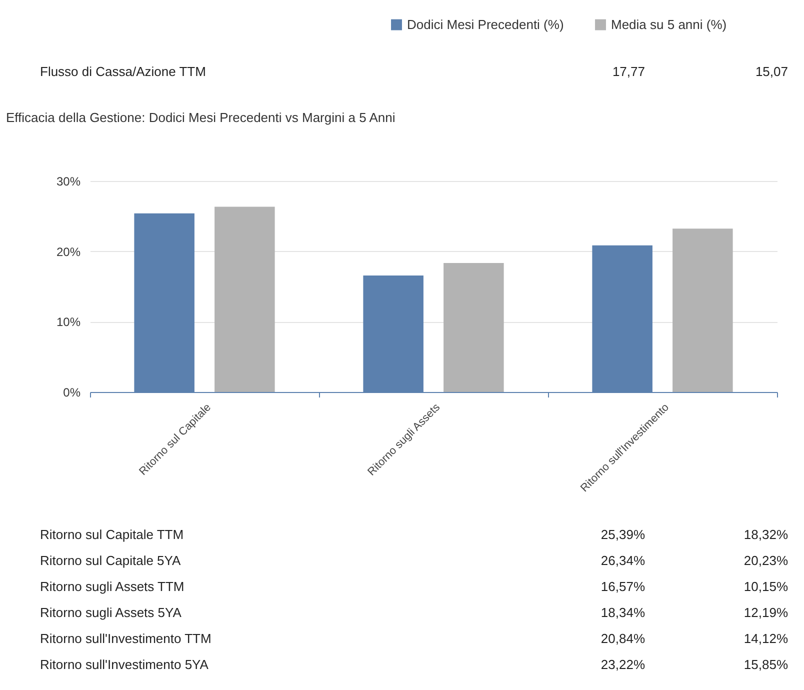  What do you see at coordinates (623, 664) in the screenshot?
I see `text: 23,22%` at bounding box center [623, 664].